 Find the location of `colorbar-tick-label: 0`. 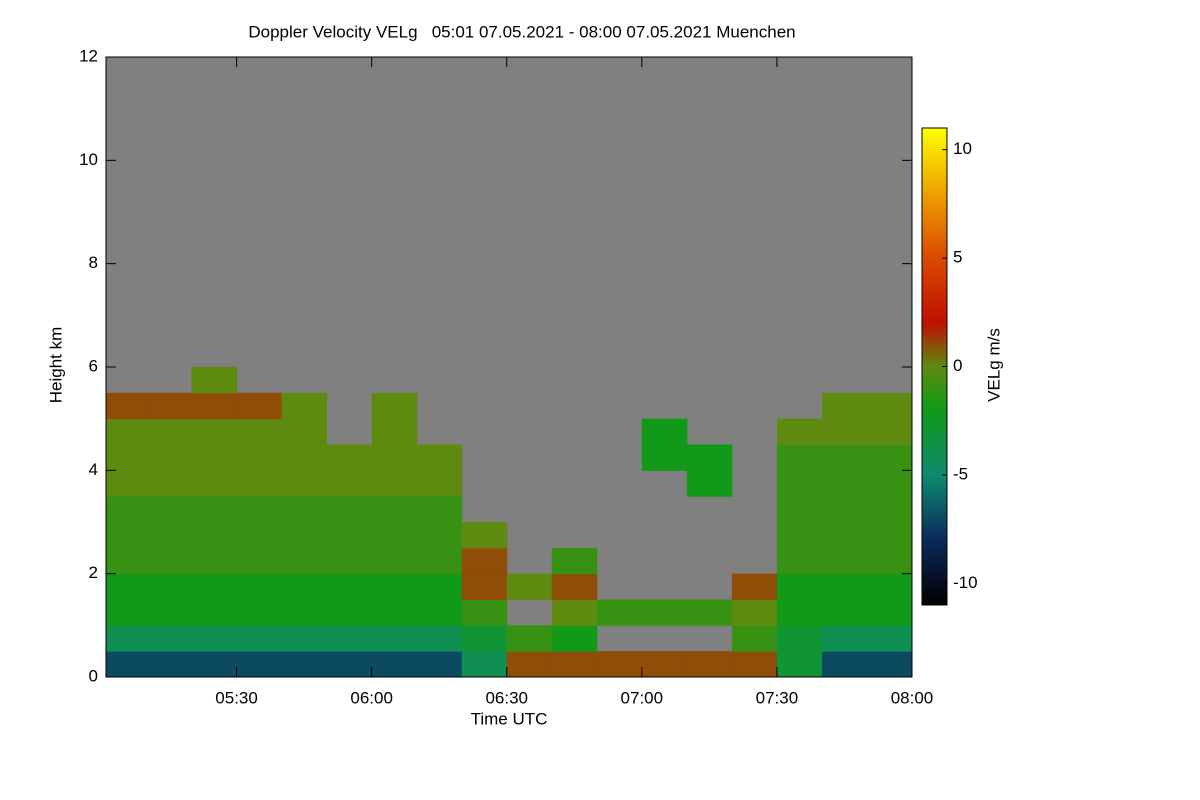

colorbar-tick-label: 0 is located at coordinates (957, 365).